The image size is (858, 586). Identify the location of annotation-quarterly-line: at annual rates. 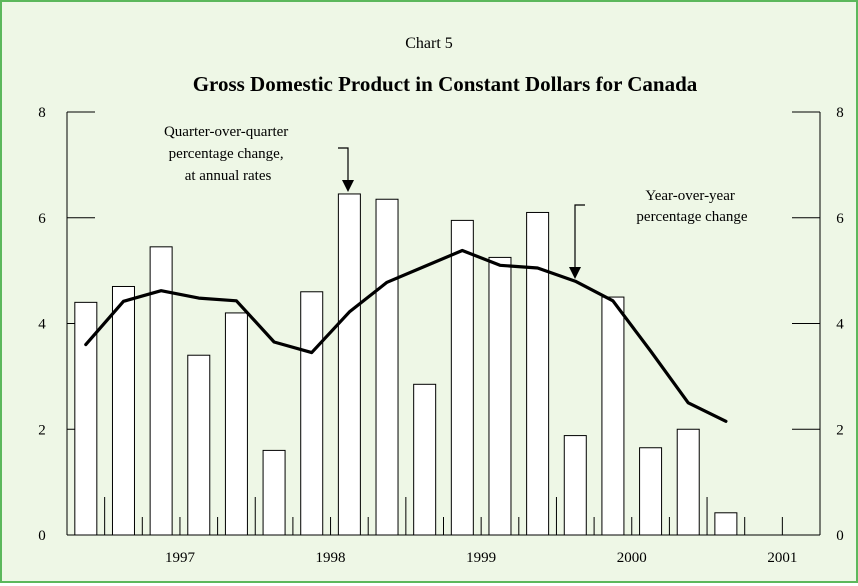
(228, 176).